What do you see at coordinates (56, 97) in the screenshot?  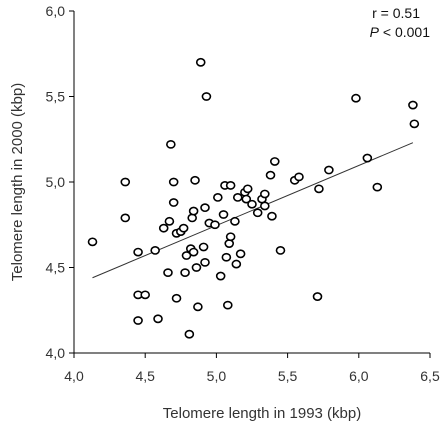 I see `y-tick-label: 5,5` at bounding box center [56, 97].